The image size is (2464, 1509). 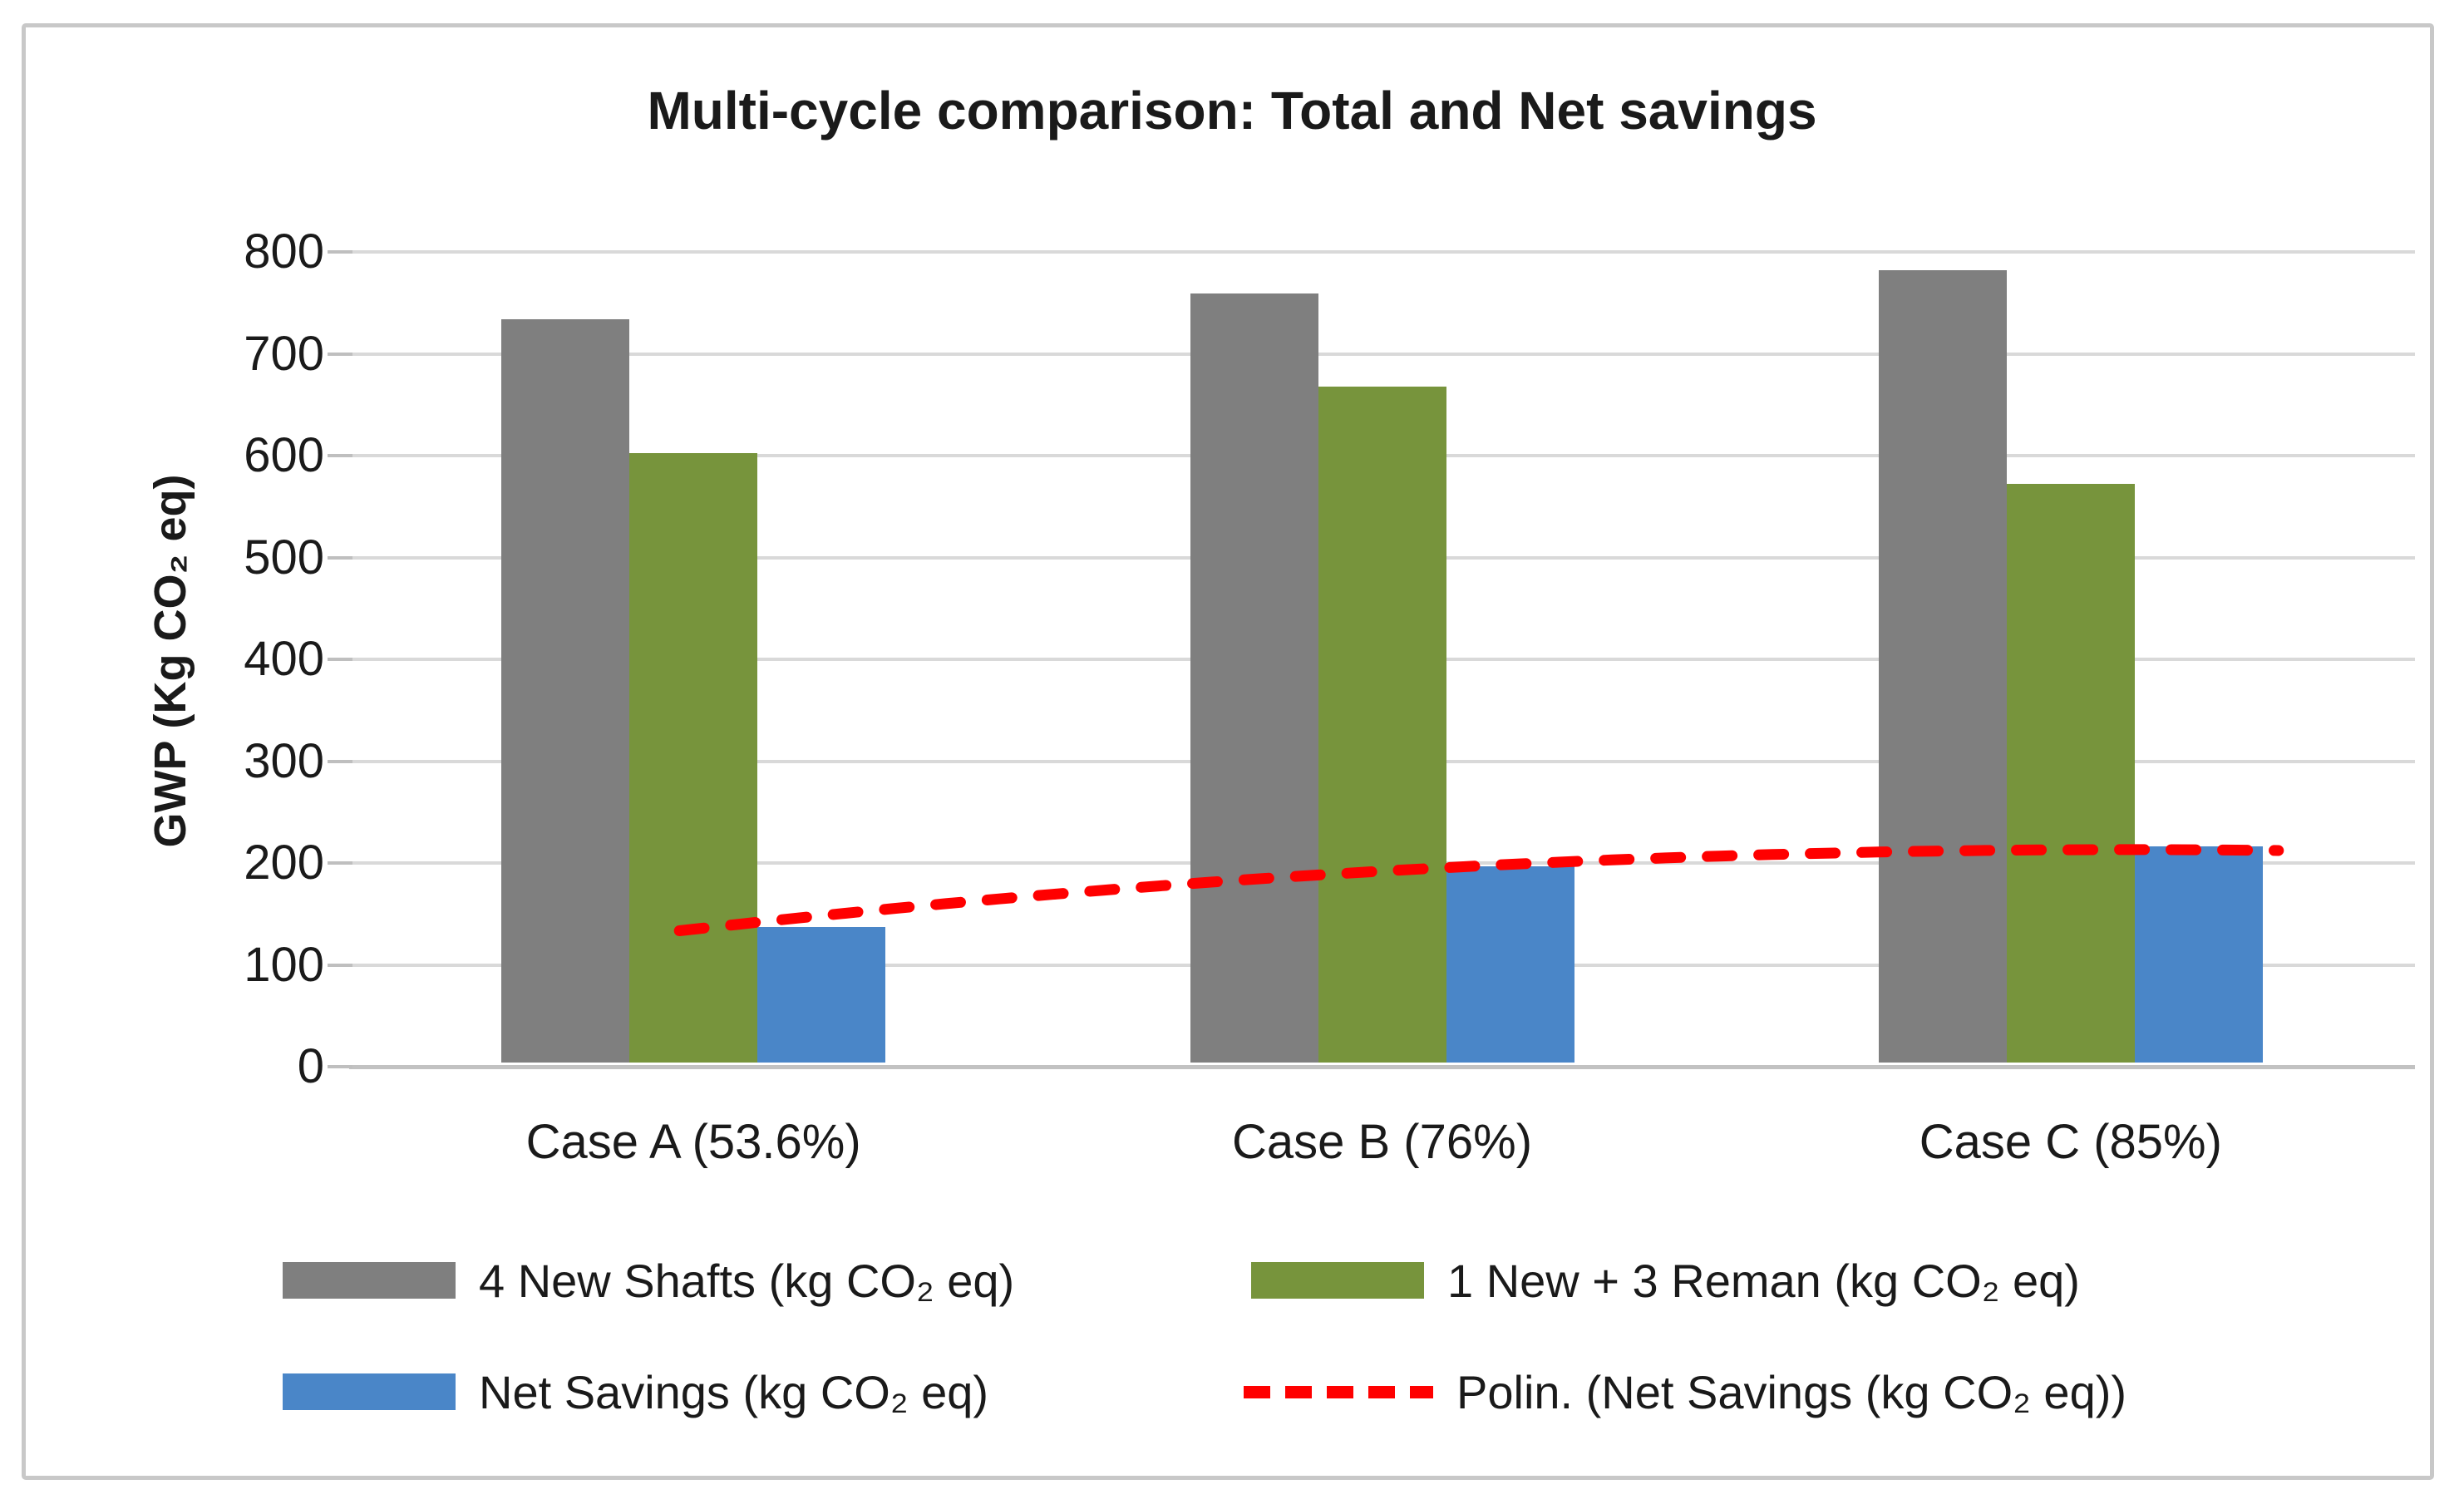 What do you see at coordinates (1510, 964) in the screenshot?
I see `bar-series2-case-b` at bounding box center [1510, 964].